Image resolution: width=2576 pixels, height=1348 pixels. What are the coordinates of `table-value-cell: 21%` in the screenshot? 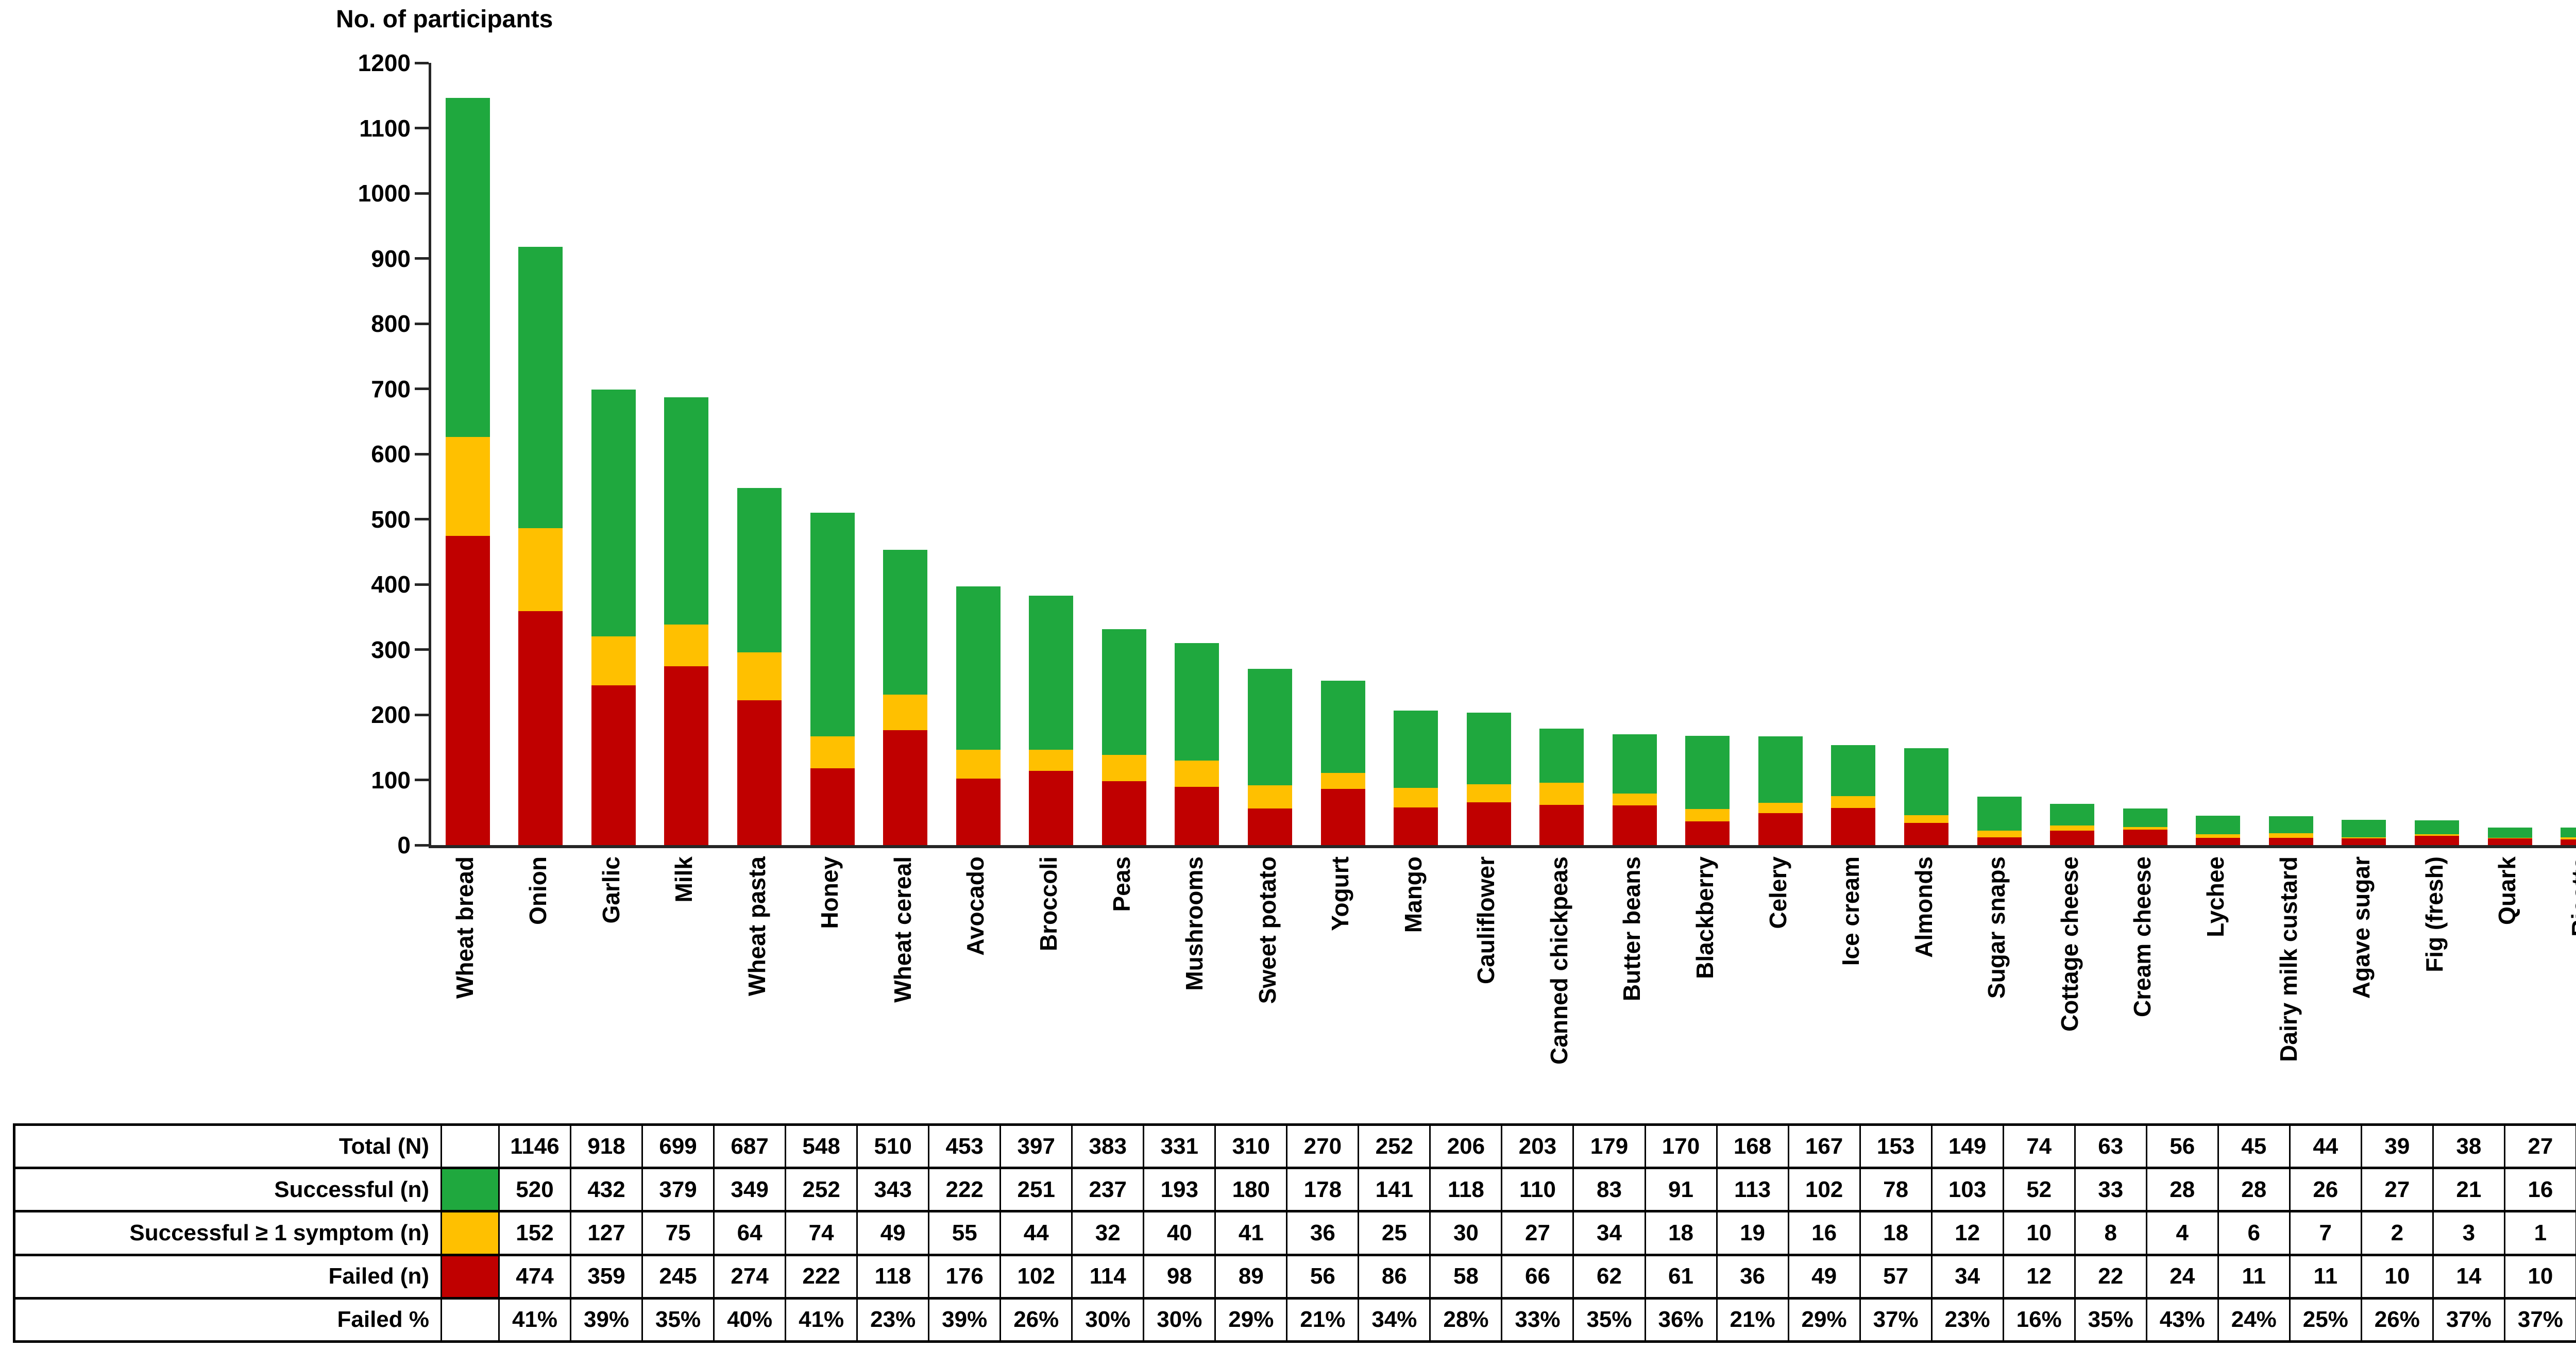 It's located at (1322, 1318).